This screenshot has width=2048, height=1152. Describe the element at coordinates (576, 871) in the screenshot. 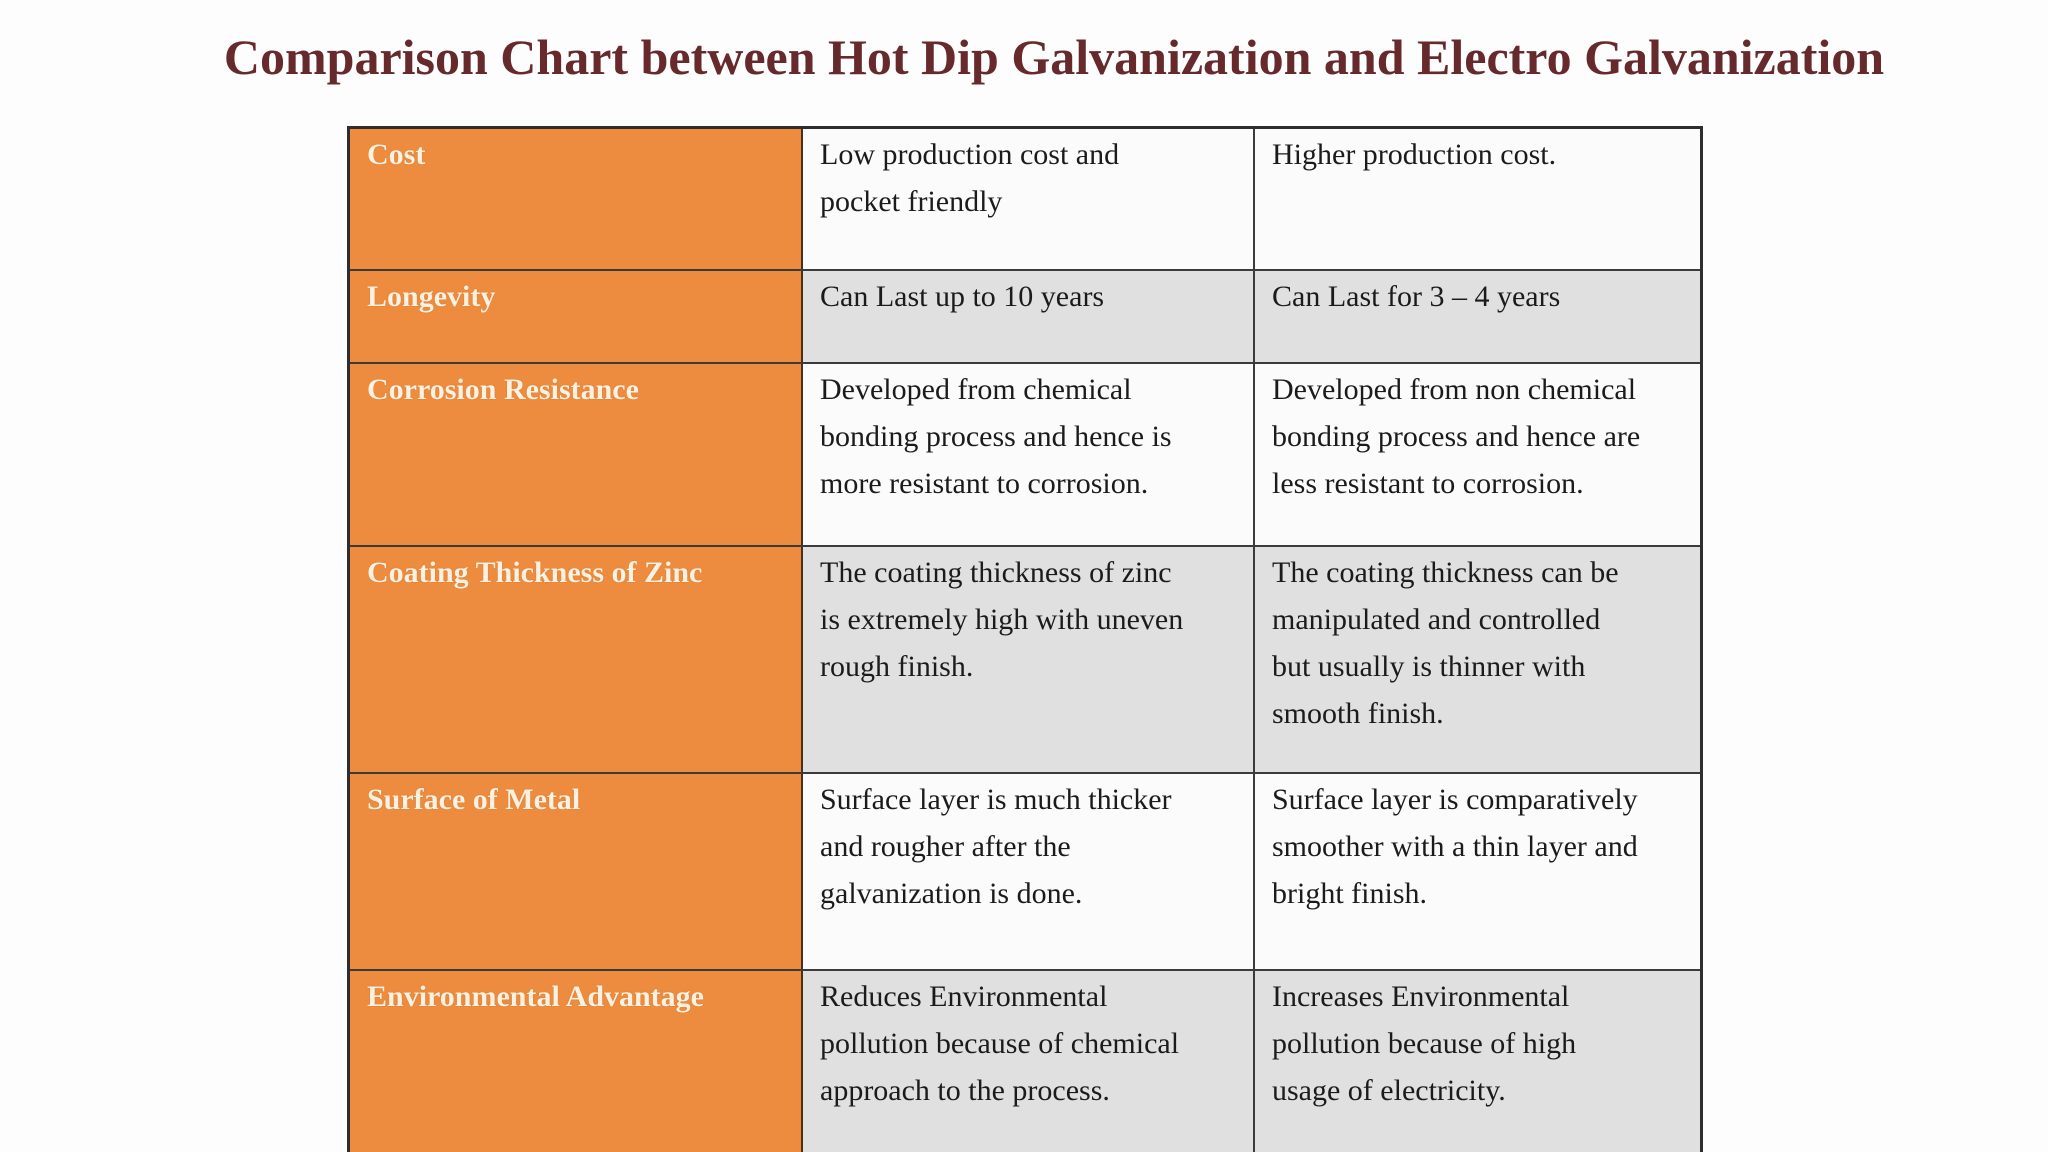

I see `row-header-surface-of-metal: Surface of Metal` at that location.